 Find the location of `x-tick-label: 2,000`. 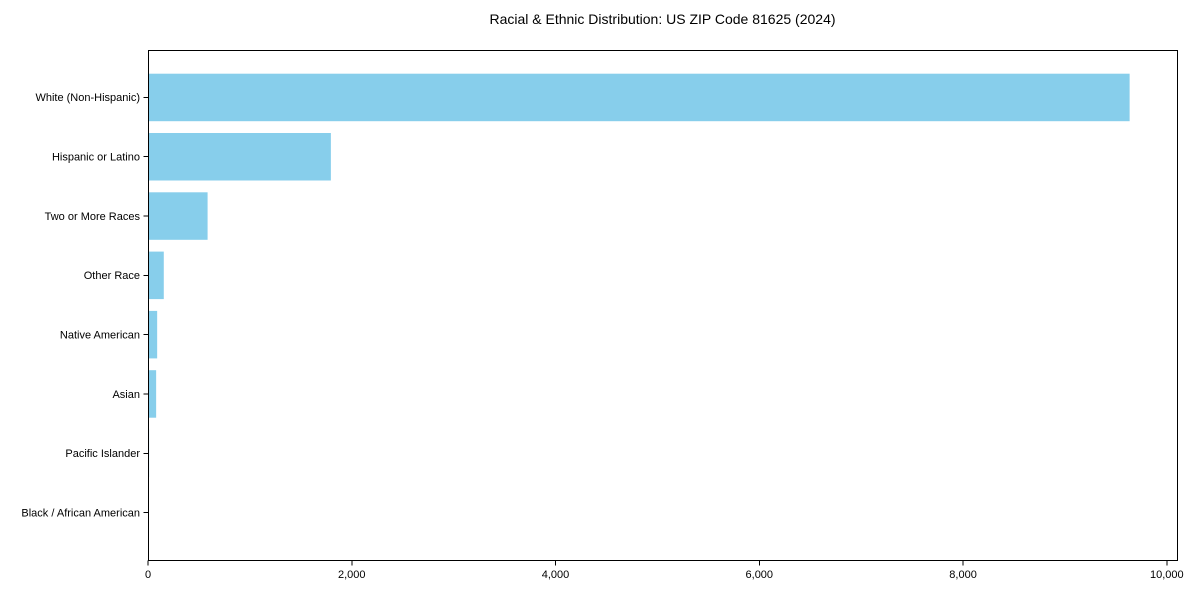

x-tick-label: 2,000 is located at coordinates (352, 575).